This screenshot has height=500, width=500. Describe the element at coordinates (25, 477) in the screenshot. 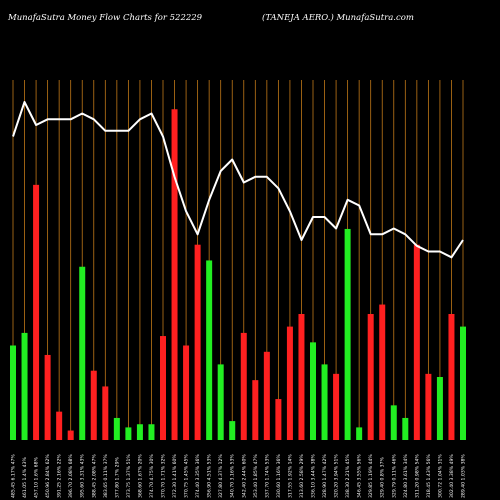

I see `x-tick-label: 461.05 1.4% 43%` at that location.